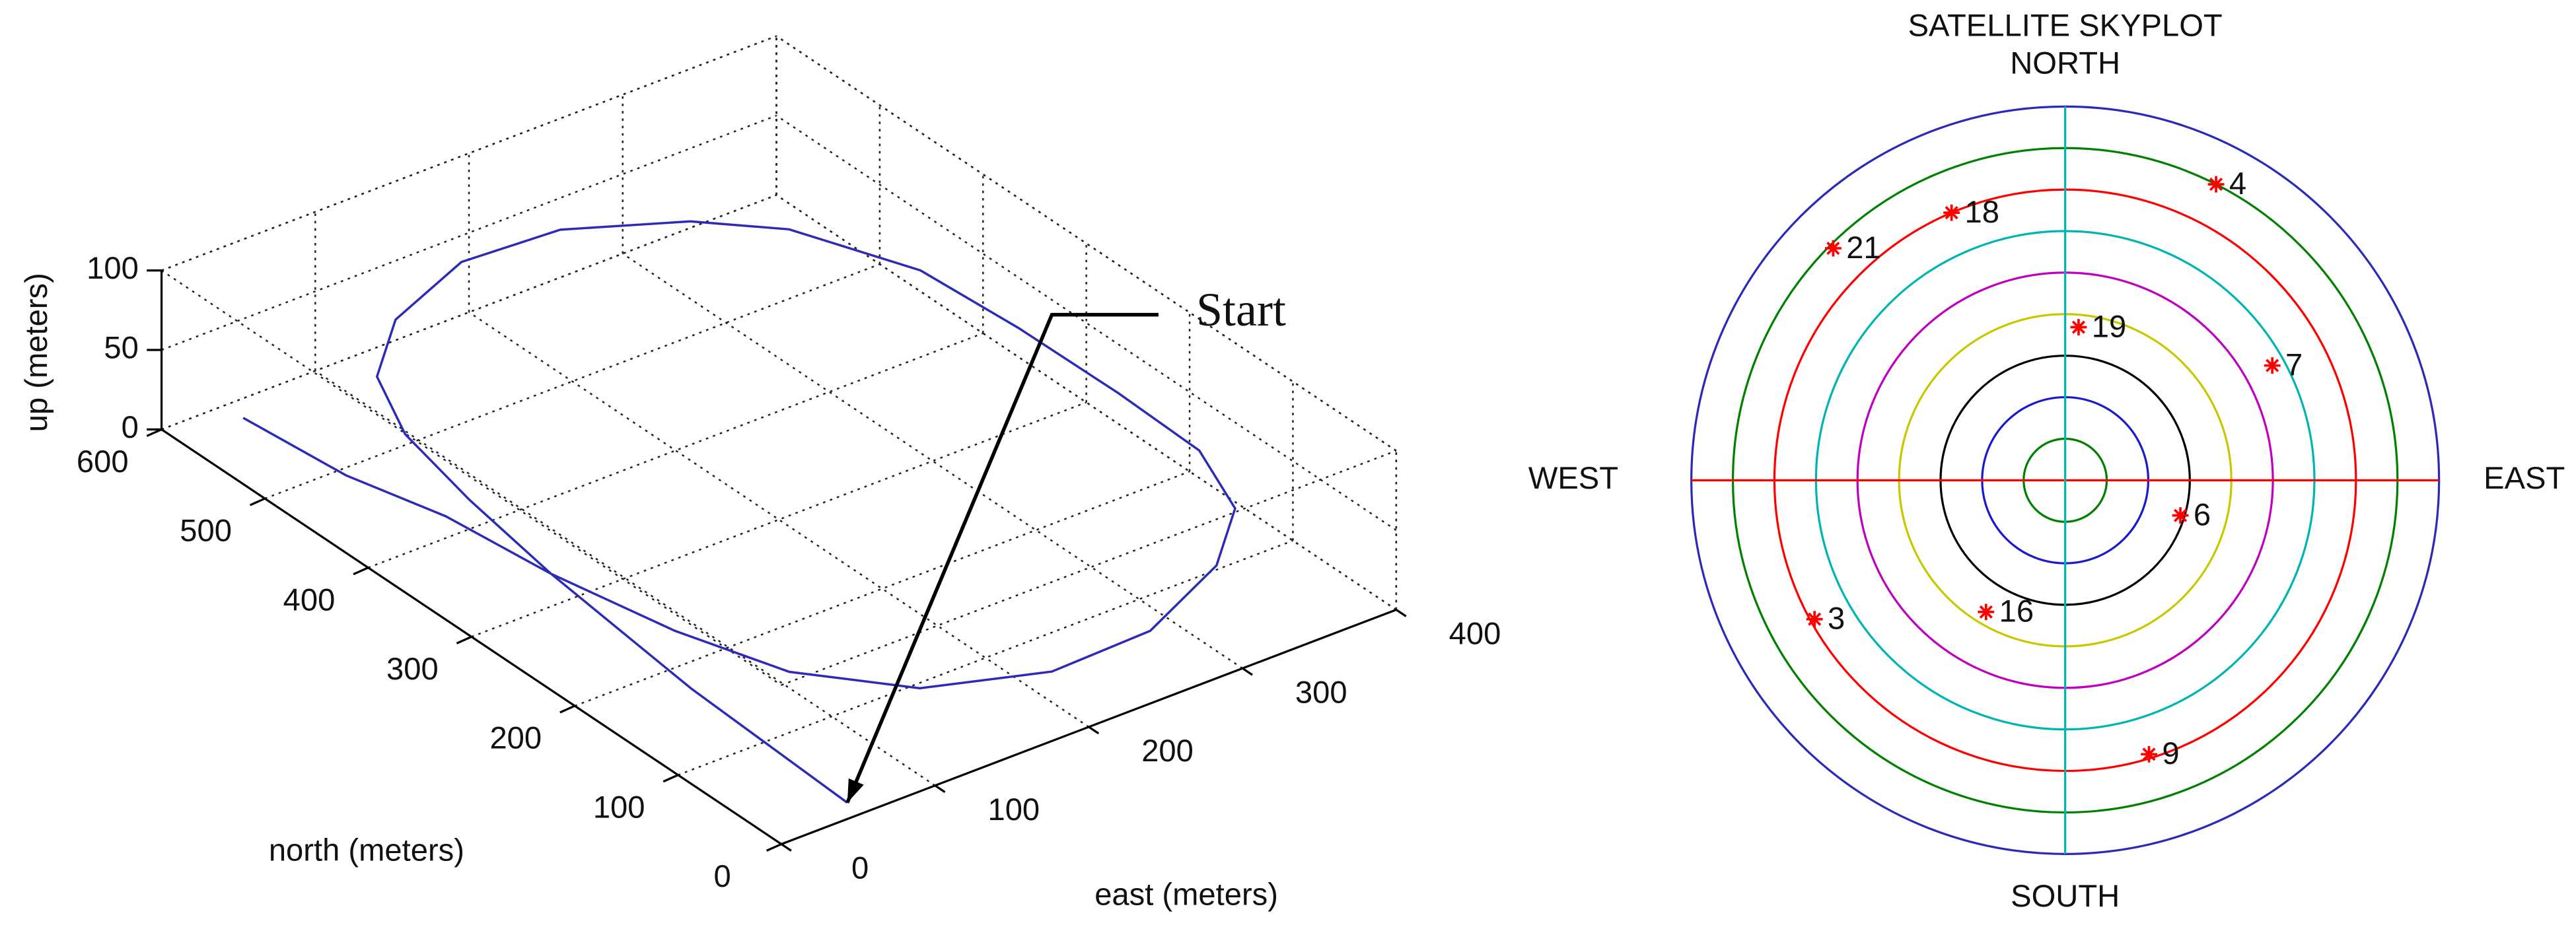  I want to click on satellite-label: 21, so click(1863, 247).